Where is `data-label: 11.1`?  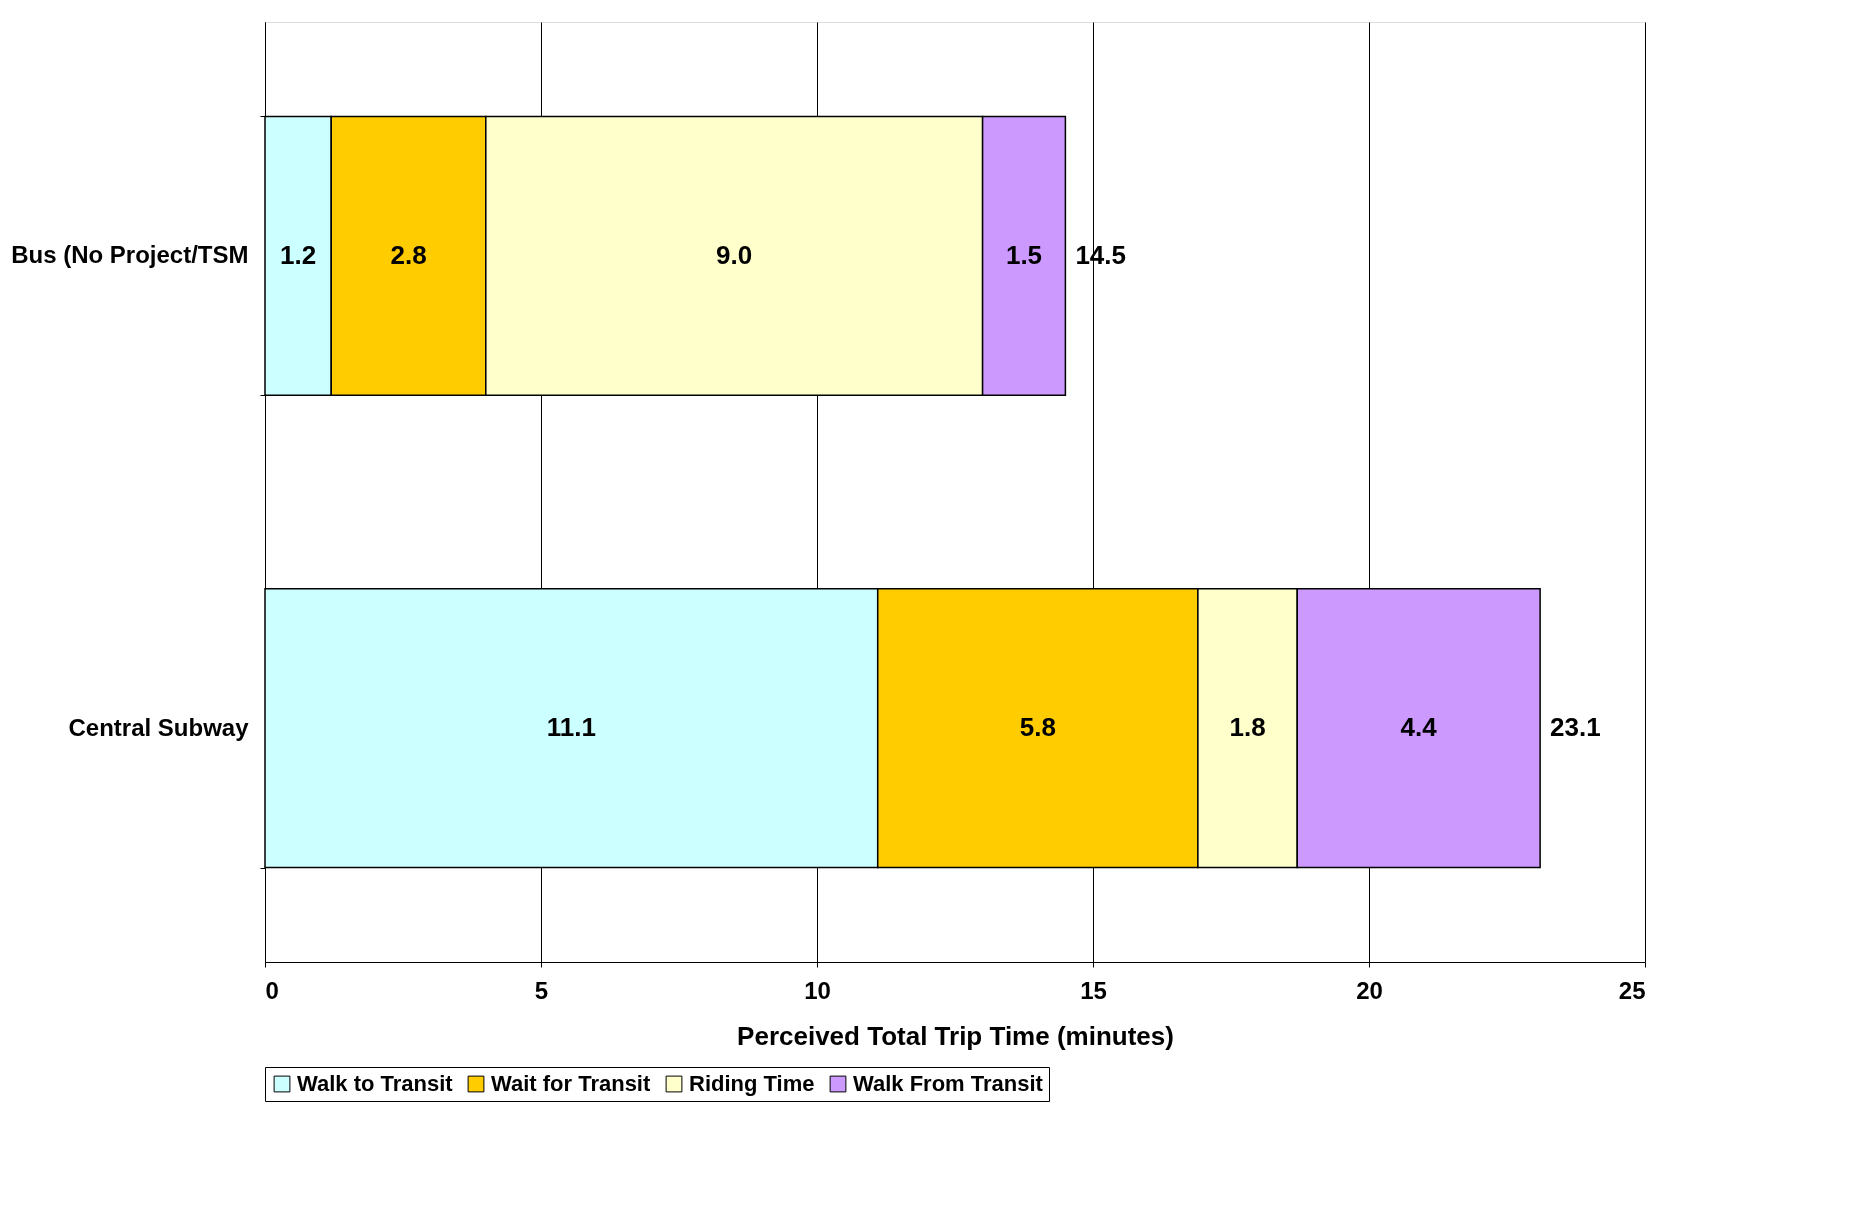 data-label: 11.1 is located at coordinates (571, 727).